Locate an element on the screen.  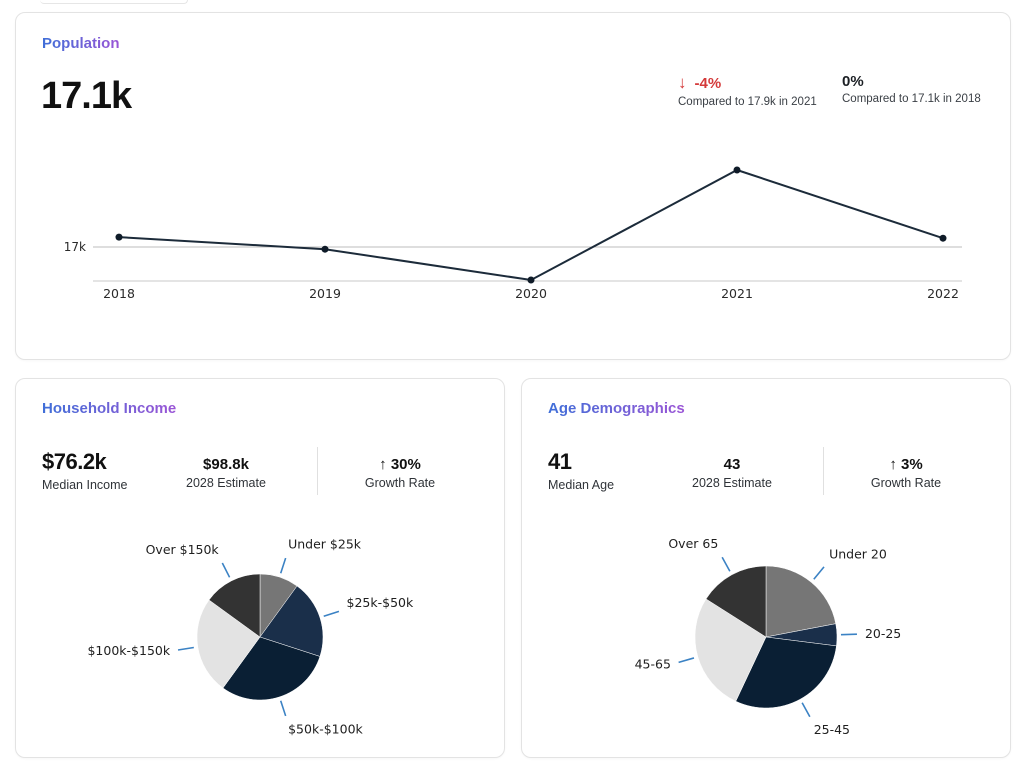
median-income-label: Median Income is located at coordinates (85, 485).